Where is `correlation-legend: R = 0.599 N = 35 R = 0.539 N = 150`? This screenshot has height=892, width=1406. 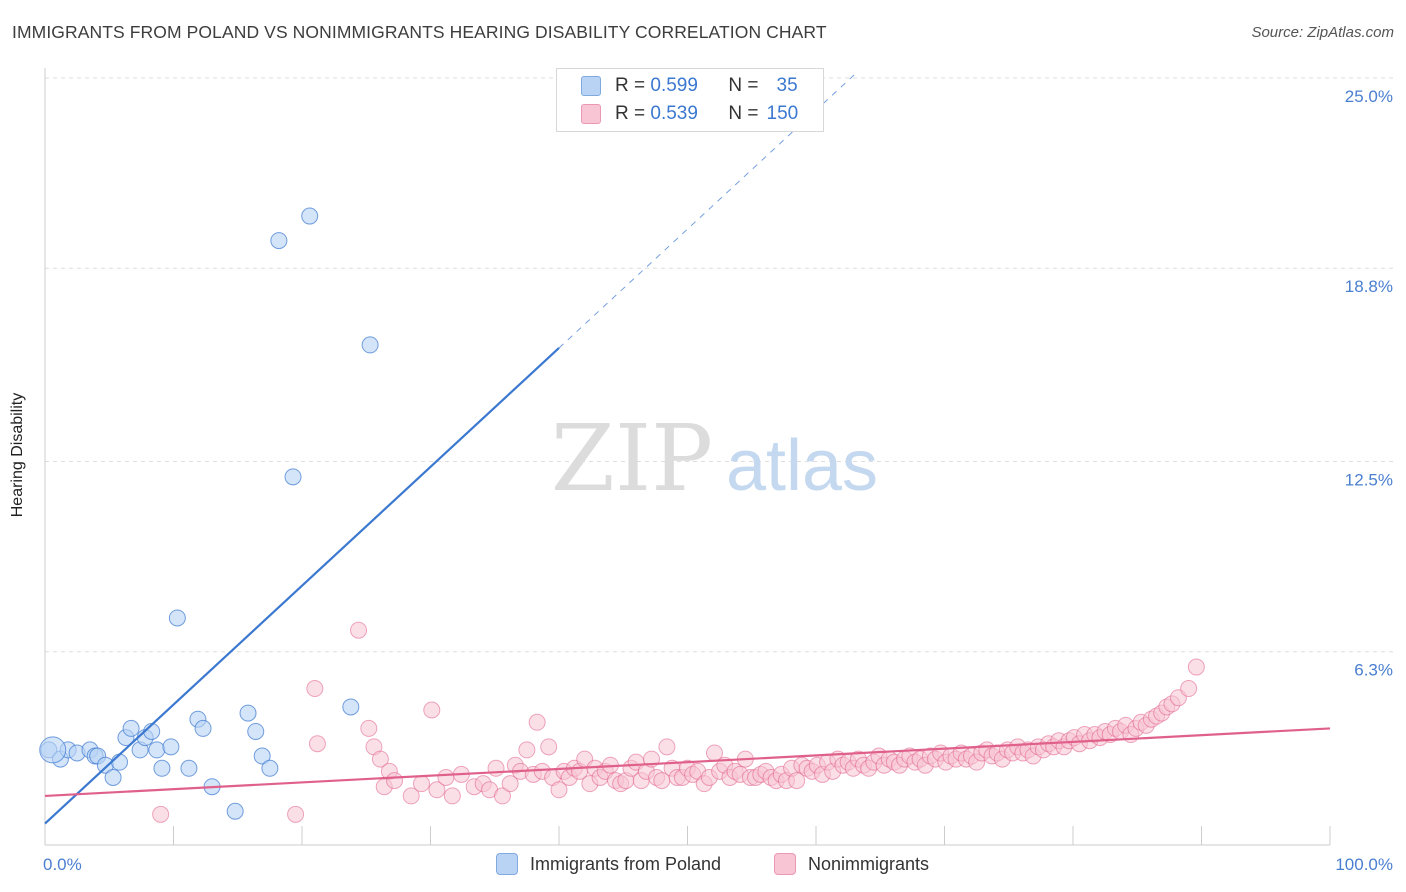
correlation-legend: R = 0.599 N = 35 R = 0.539 N = 150 is located at coordinates (690, 100).